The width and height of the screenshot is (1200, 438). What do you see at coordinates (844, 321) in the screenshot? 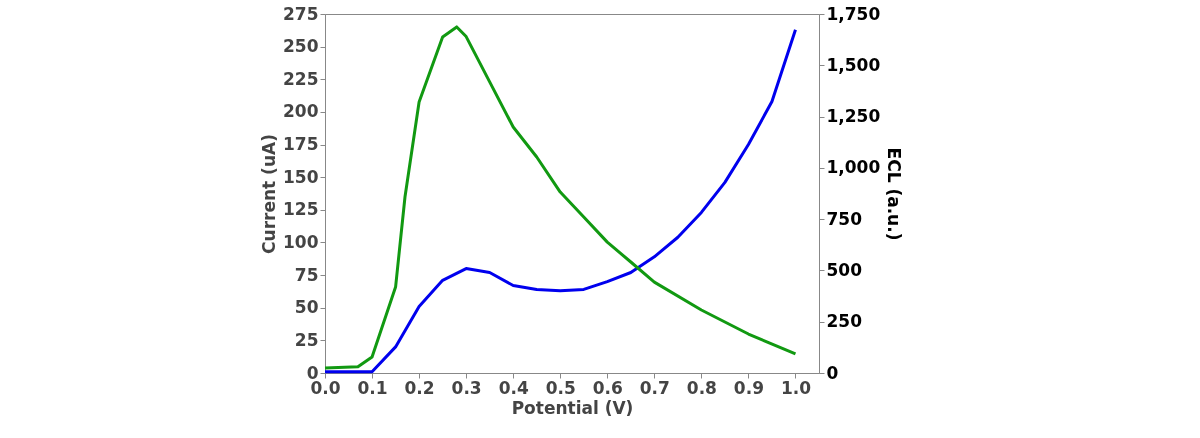
I see `y2-tick-label: 250` at bounding box center [844, 321].